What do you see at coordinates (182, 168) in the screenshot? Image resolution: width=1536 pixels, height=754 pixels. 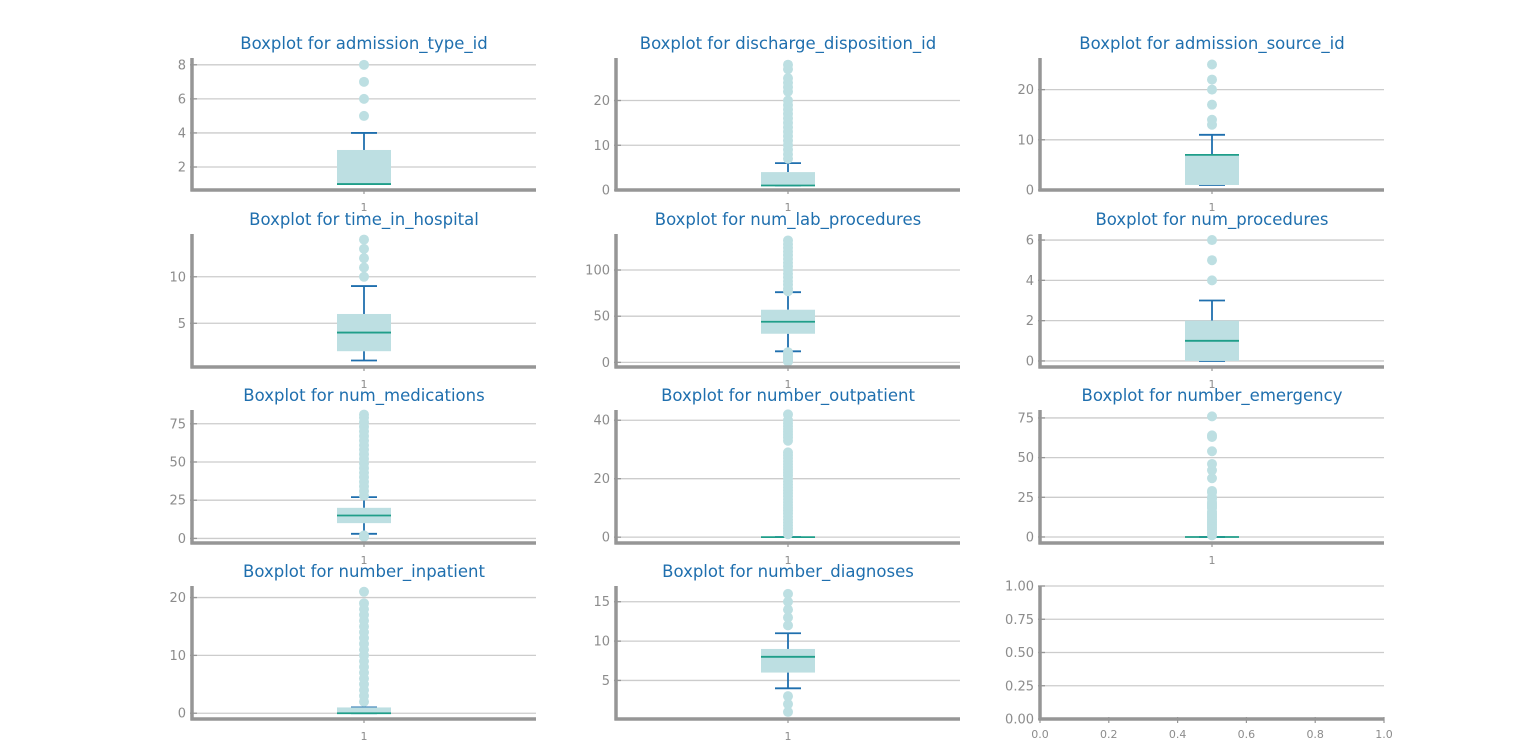 I see `y-tick-label: 2` at bounding box center [182, 168].